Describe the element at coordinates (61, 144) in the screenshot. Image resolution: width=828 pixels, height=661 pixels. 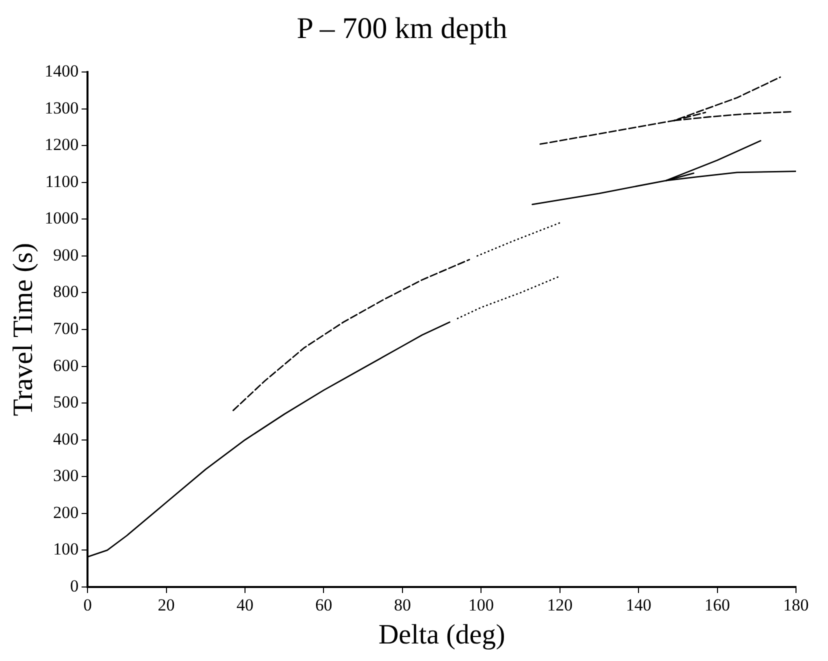
I see `y-tick-label: 1200` at that location.